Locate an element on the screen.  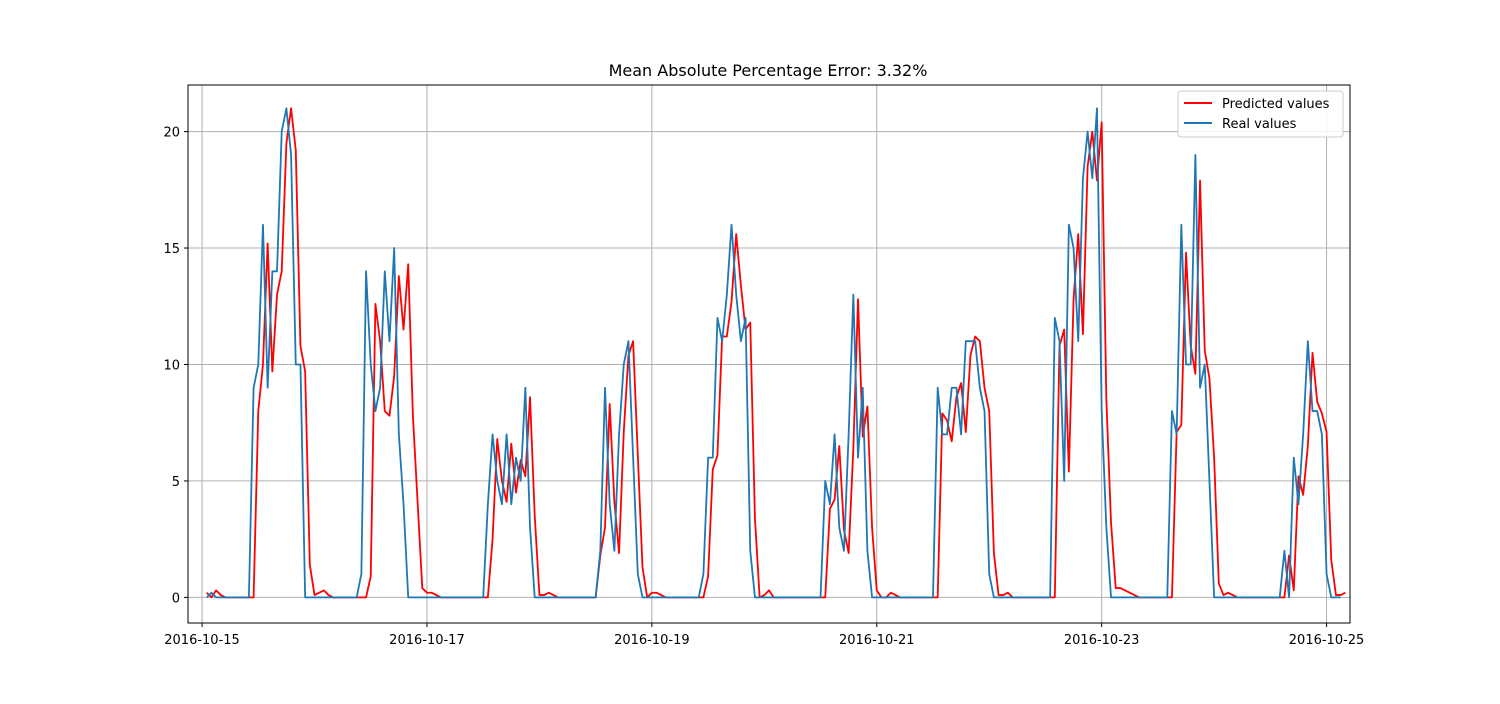
y-tick-label: 15 is located at coordinates (171, 249).